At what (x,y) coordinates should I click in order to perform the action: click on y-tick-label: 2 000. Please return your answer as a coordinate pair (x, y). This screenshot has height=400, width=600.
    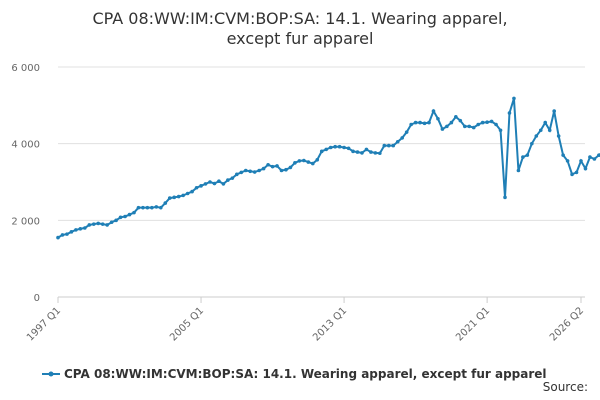
    Looking at the image, I should click on (25, 221).